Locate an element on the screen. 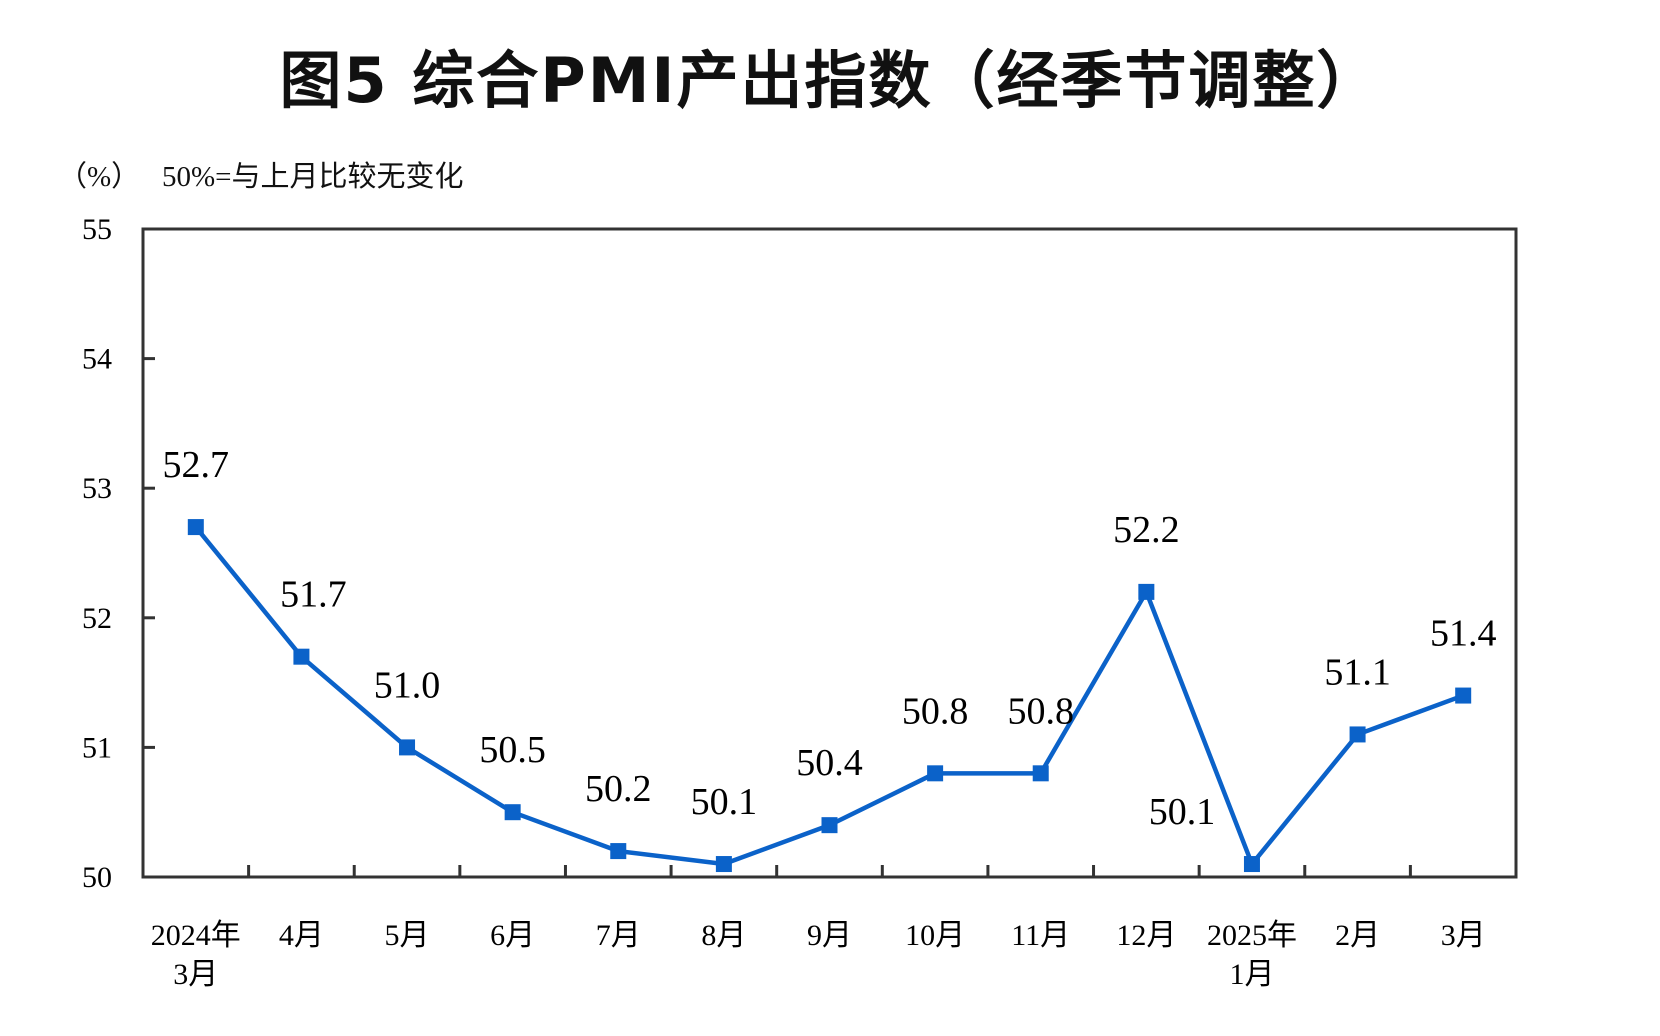  y-tick-label: 50 is located at coordinates (97, 877).